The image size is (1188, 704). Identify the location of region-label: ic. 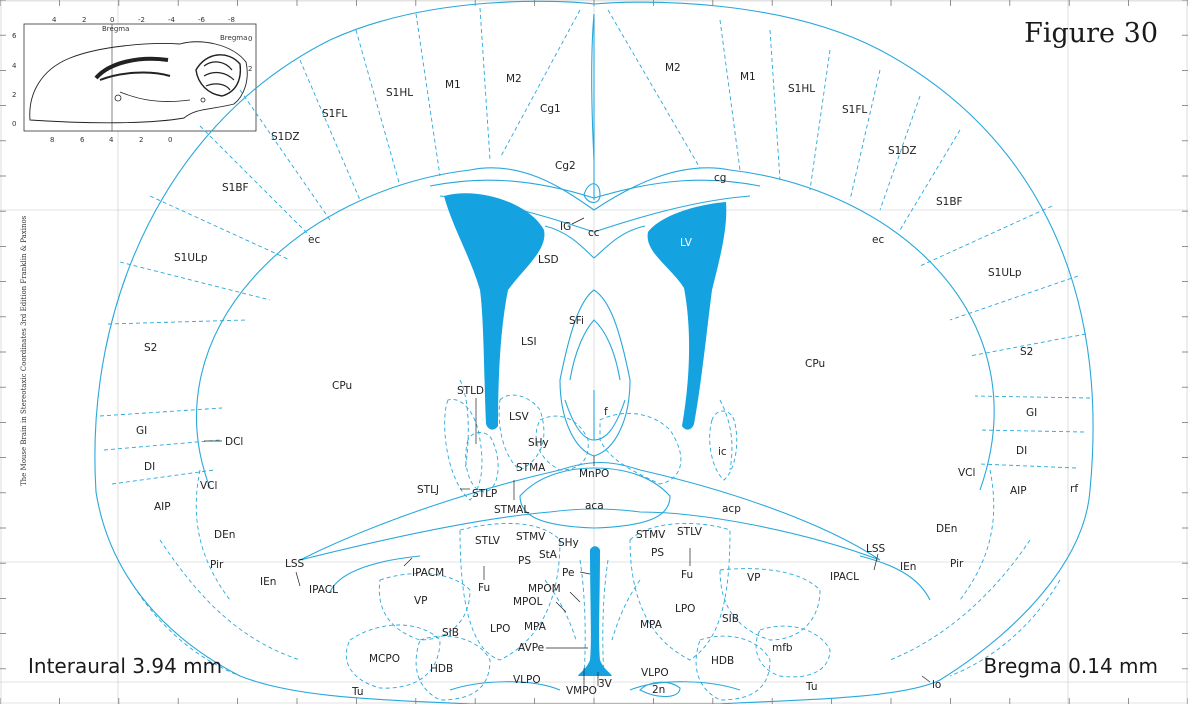
(722, 452).